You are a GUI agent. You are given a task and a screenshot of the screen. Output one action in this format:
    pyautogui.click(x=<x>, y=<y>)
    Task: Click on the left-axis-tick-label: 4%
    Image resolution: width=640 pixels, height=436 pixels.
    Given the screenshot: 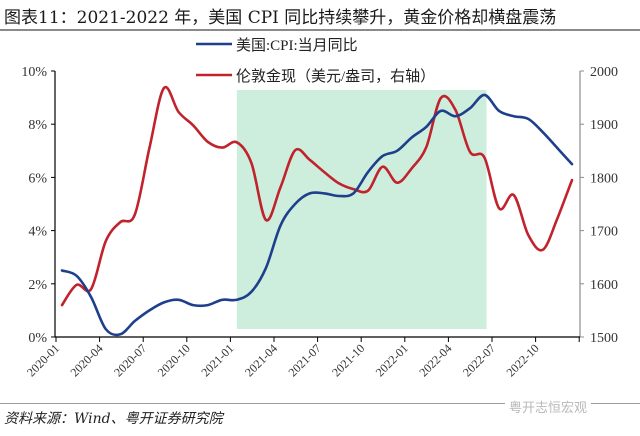 What is the action you would take?
    pyautogui.click(x=37, y=232)
    